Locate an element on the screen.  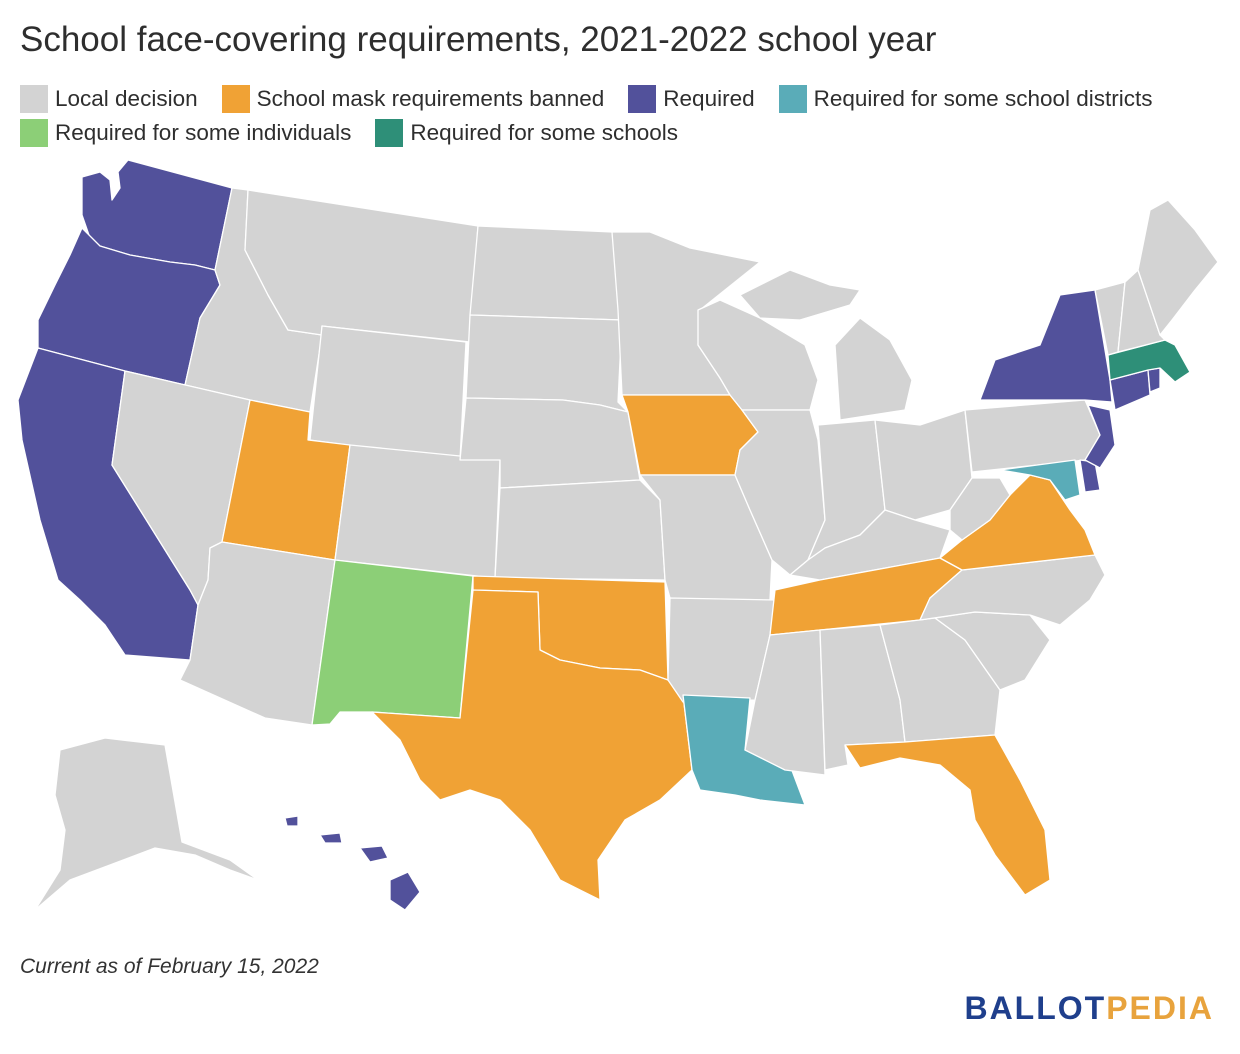
state-west-virginia is located at coordinates (980, 509).